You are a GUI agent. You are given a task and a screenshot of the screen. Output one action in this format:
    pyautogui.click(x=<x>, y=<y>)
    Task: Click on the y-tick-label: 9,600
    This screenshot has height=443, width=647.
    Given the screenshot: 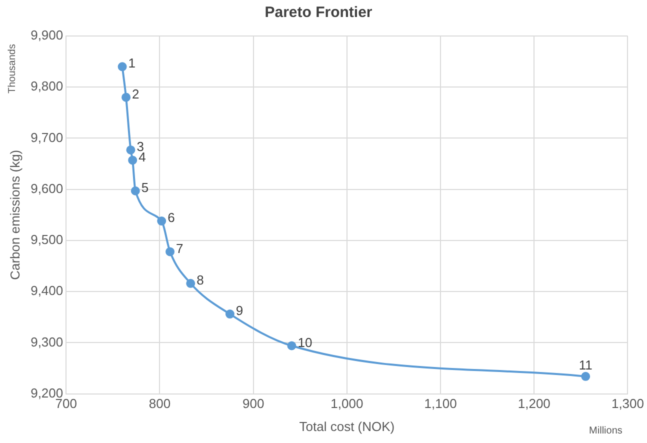 What is the action you would take?
    pyautogui.click(x=47, y=188)
    